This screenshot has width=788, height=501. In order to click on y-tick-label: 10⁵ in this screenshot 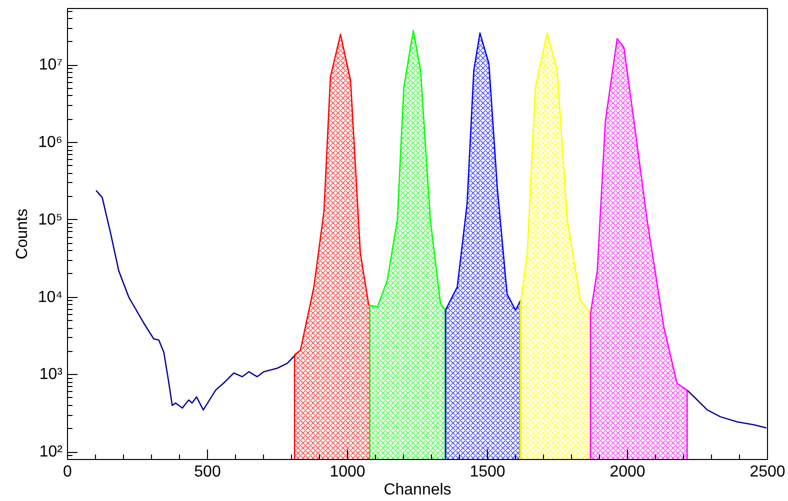, I will do `click(50, 219)`.